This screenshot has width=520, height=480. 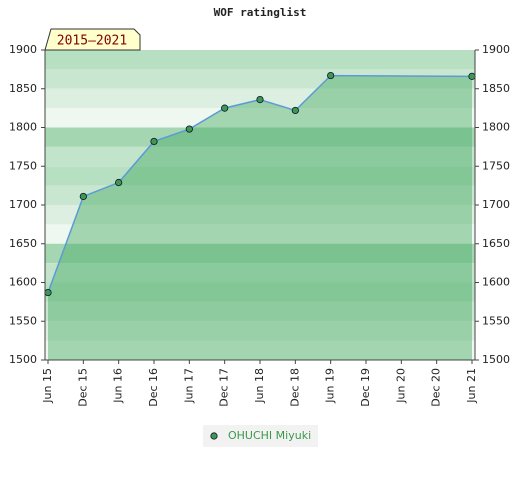 I want to click on x-tick-label: Dec 15, so click(x=82, y=387).